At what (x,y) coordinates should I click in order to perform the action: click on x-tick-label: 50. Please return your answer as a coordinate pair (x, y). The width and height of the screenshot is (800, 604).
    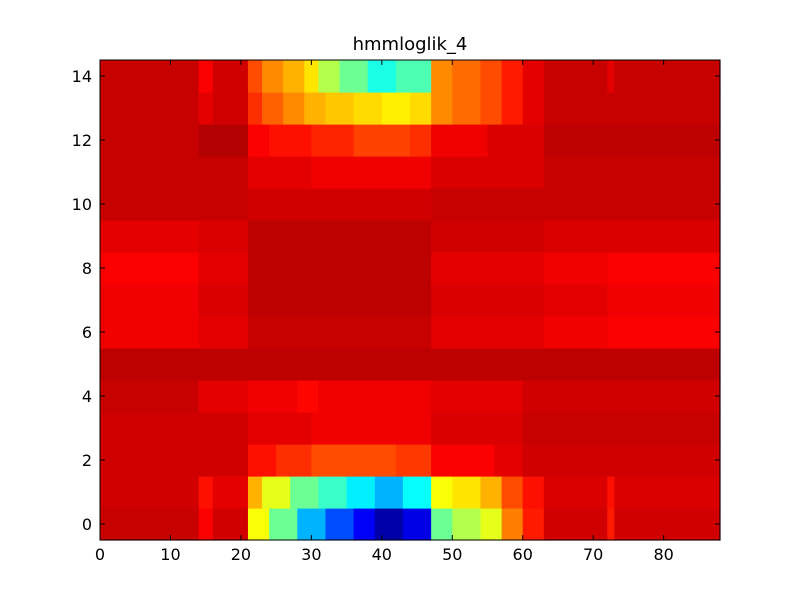
    Looking at the image, I should click on (452, 554).